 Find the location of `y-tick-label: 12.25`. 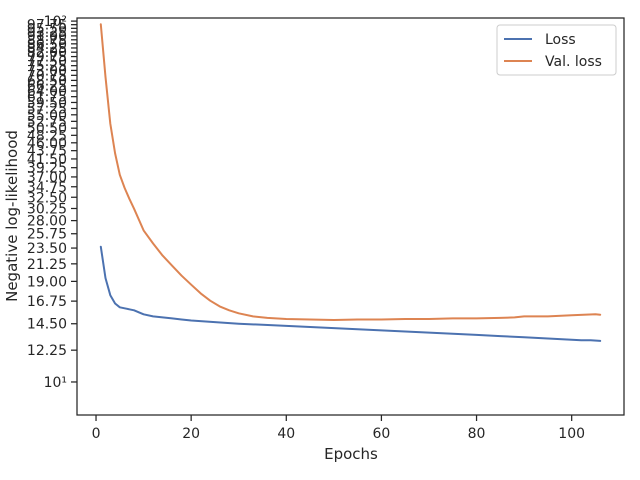

y-tick-label: 12.25 is located at coordinates (47, 351).